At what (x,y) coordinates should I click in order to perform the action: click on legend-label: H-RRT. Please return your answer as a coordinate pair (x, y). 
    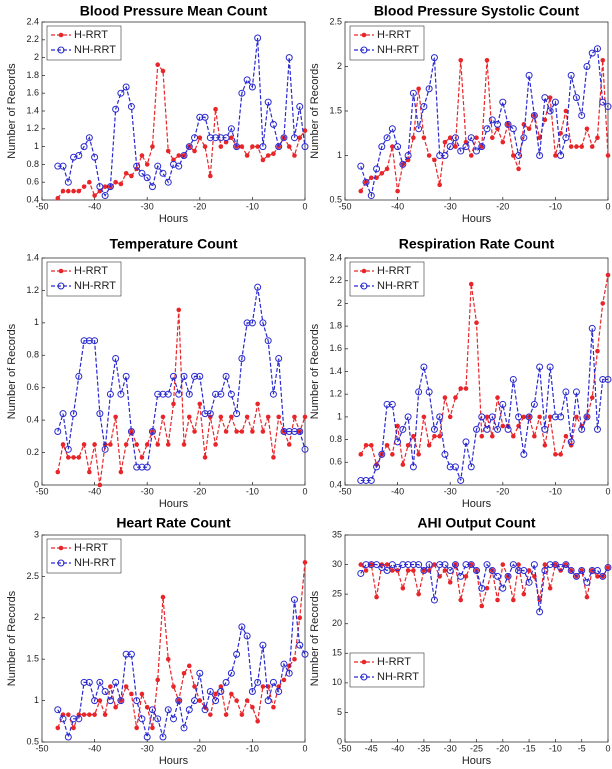
    Looking at the image, I should click on (394, 662).